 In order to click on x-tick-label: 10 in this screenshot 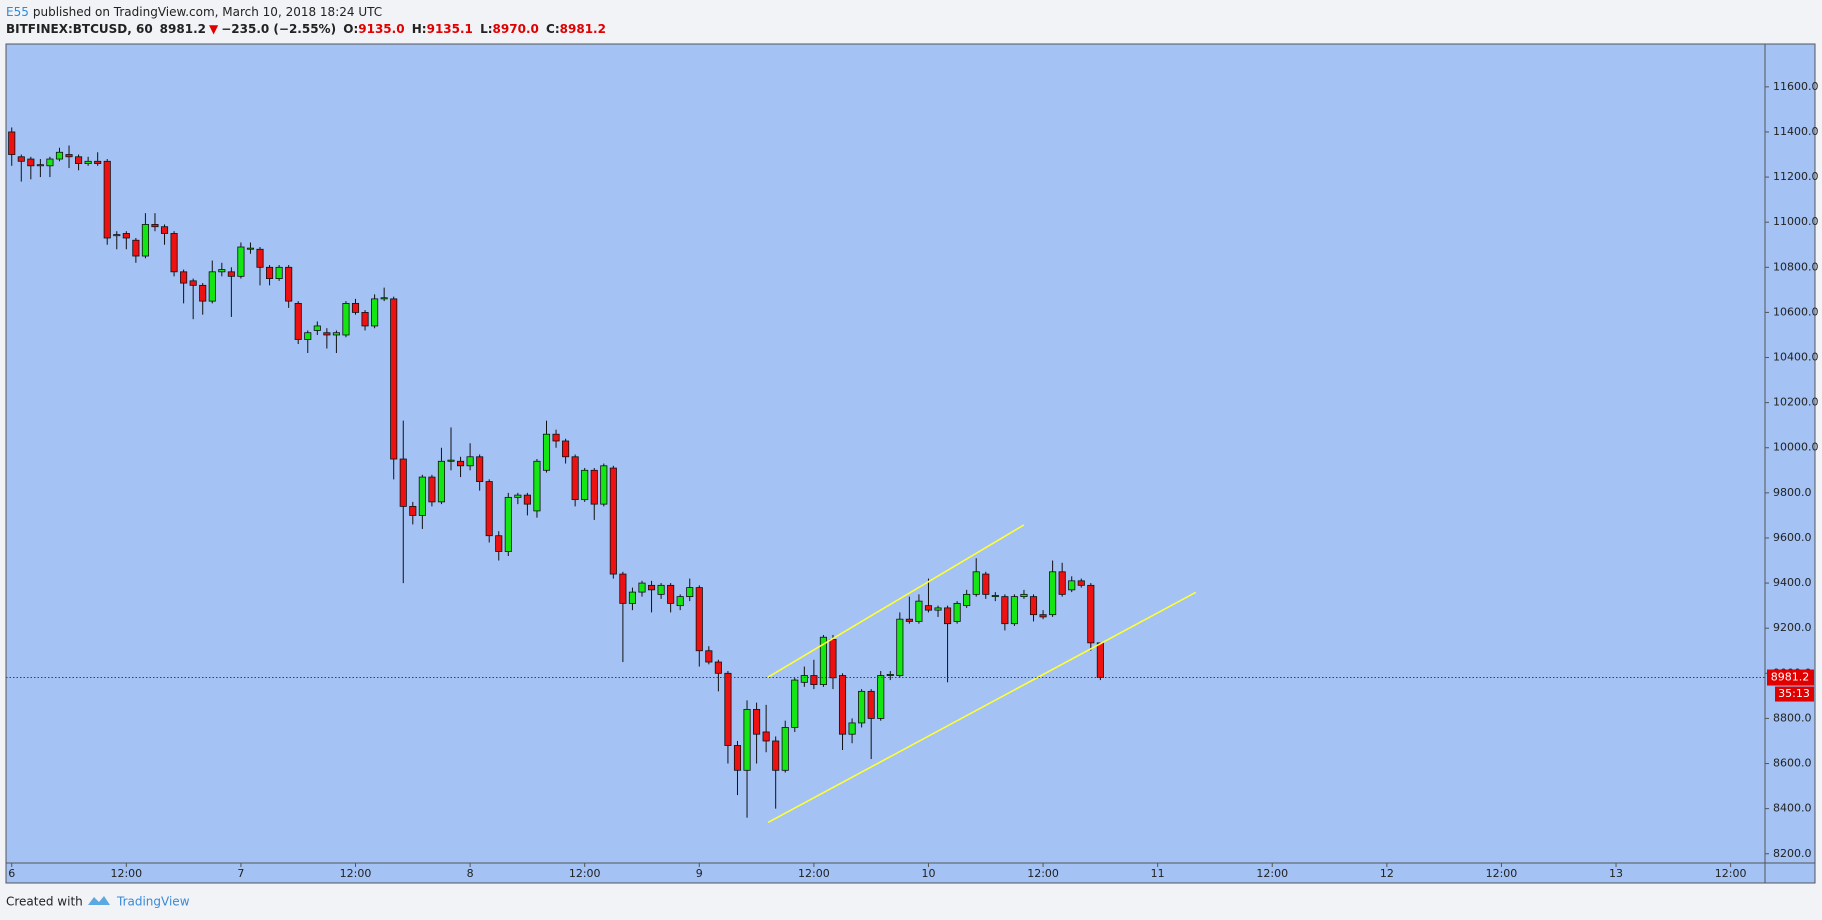, I will do `click(928, 873)`.